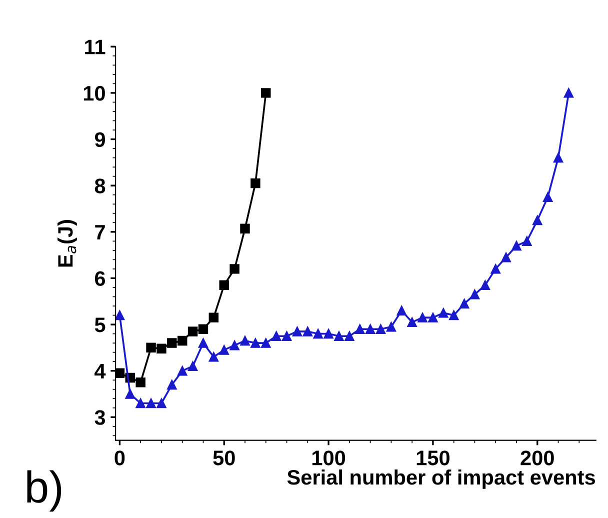 Image resolution: width=608 pixels, height=518 pixels. What do you see at coordinates (433, 458) in the screenshot?
I see `x-tick-label: 150` at bounding box center [433, 458].